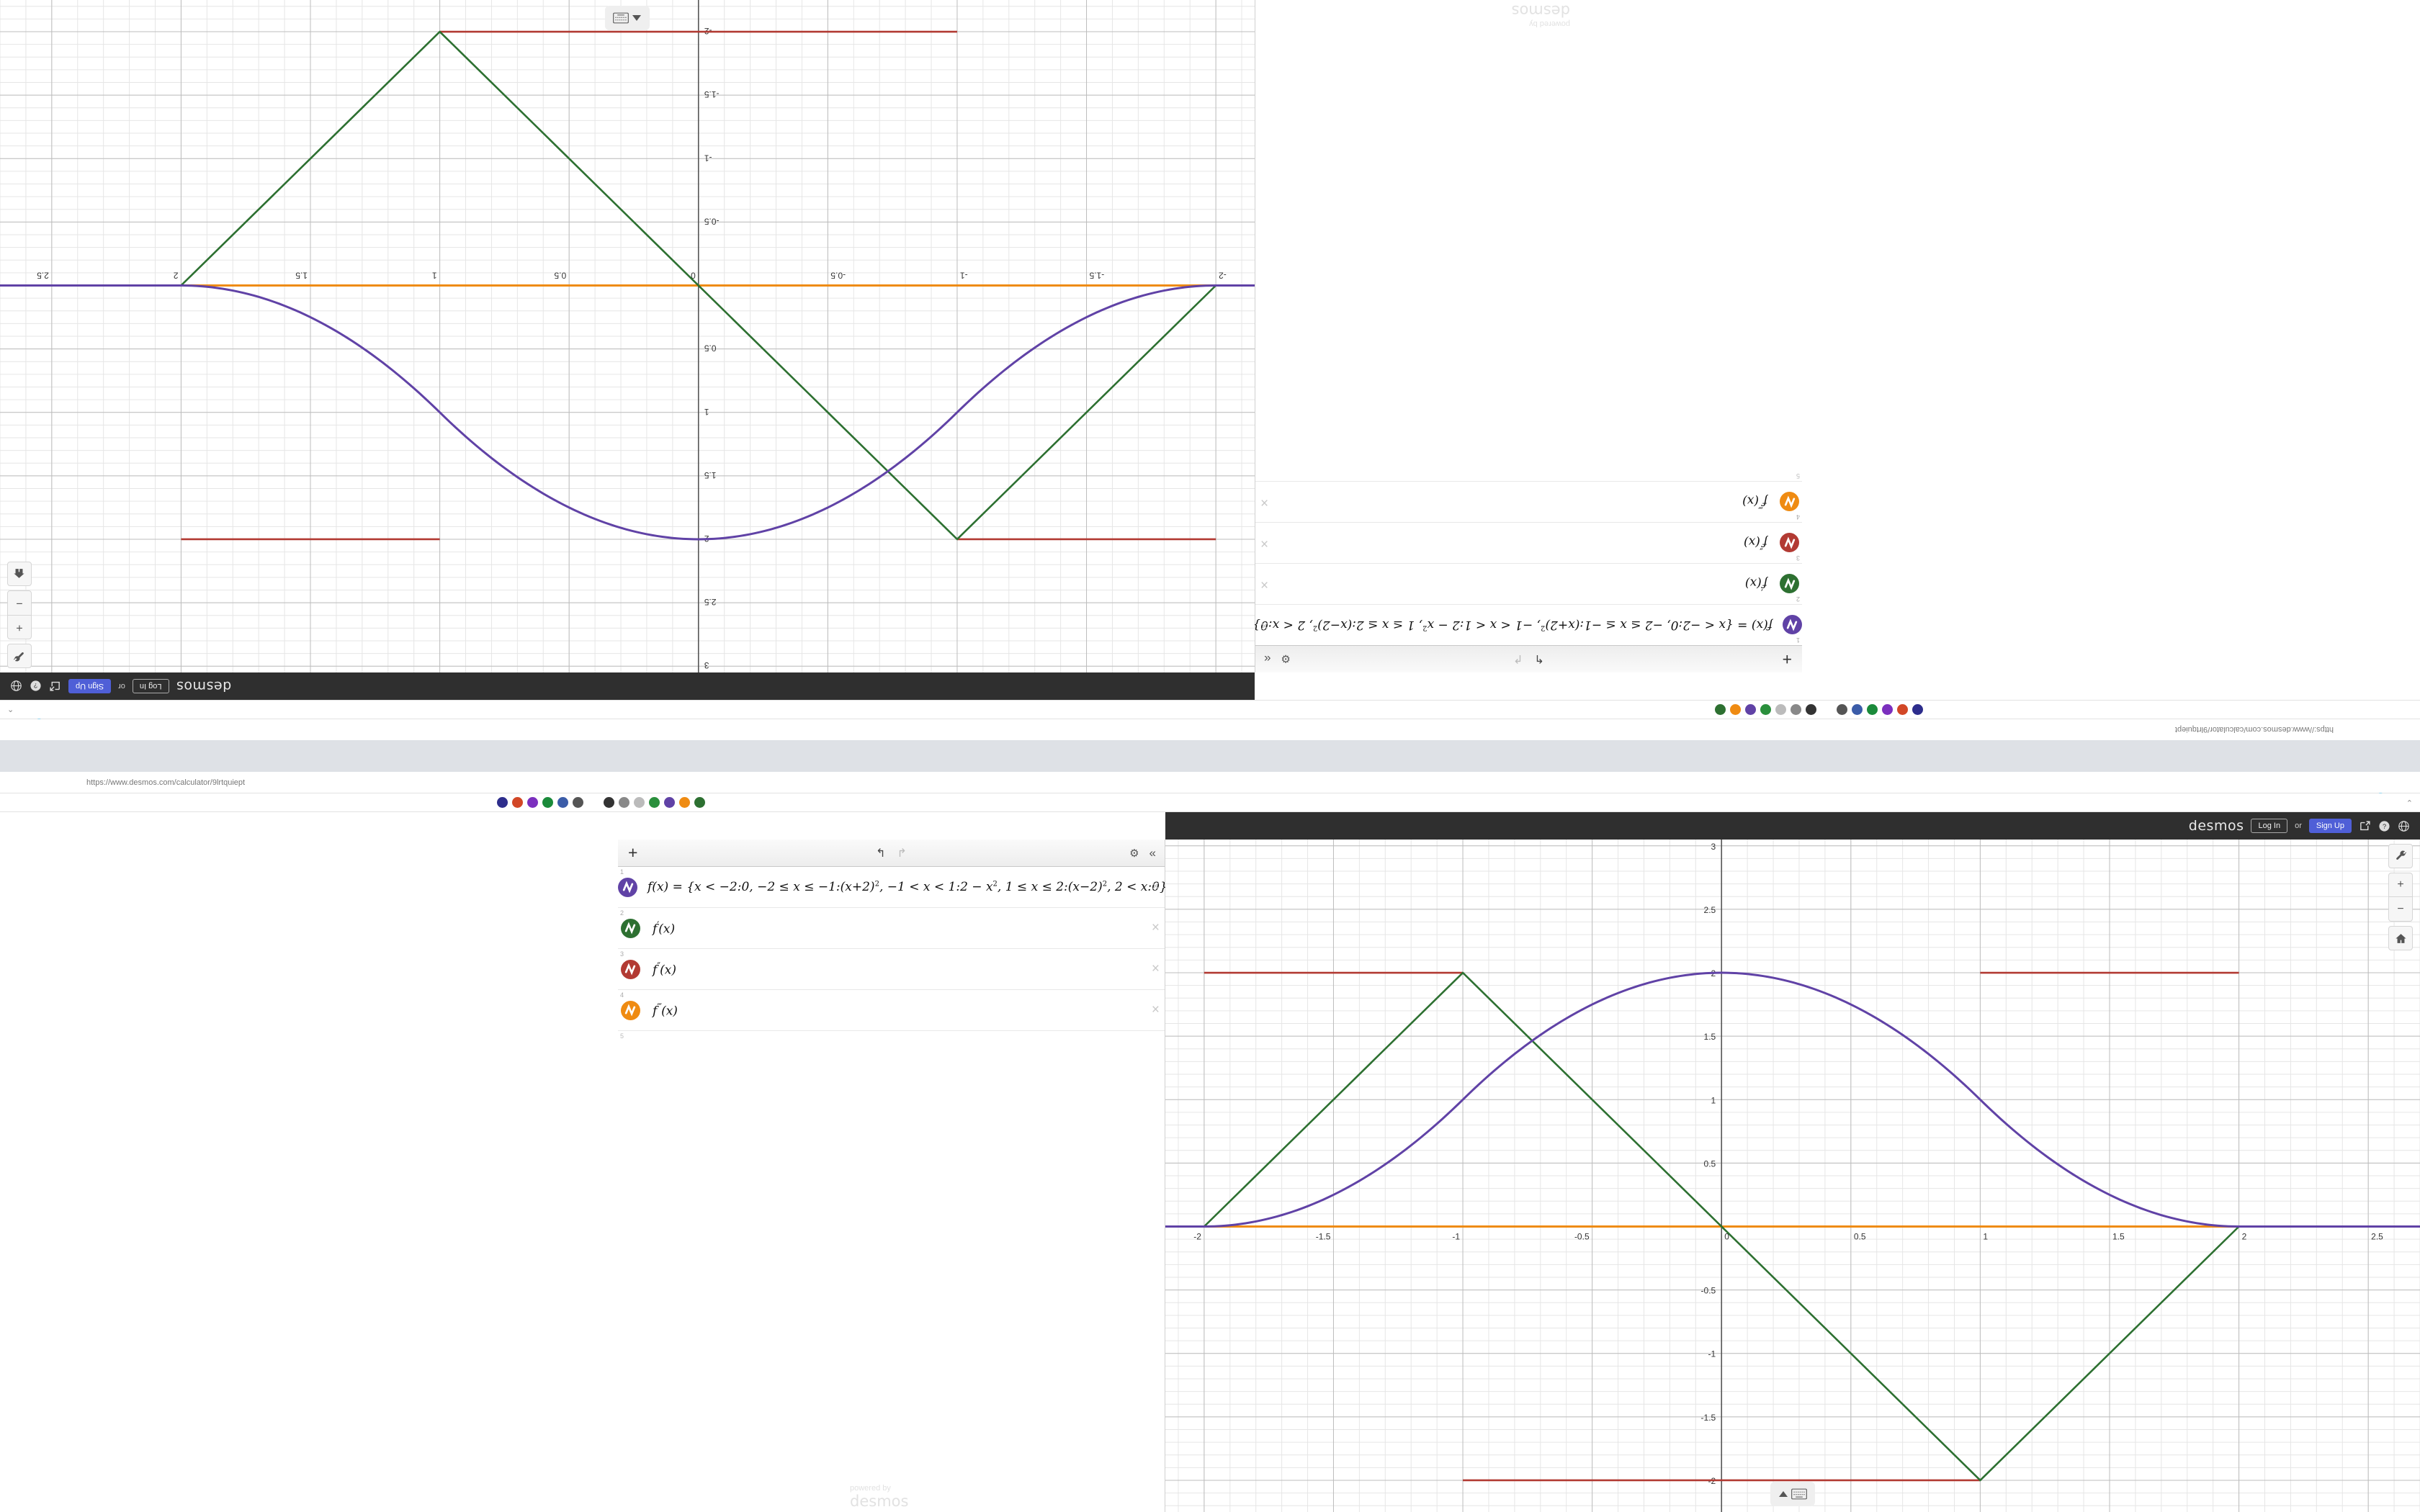  I want to click on bookmarks-overflow-icon: ⌃, so click(2409, 803).